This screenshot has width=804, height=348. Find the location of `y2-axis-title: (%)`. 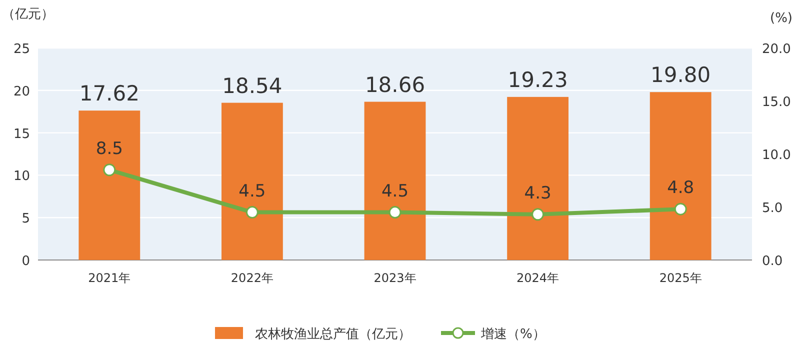

y2-axis-title: (%) is located at coordinates (781, 18).